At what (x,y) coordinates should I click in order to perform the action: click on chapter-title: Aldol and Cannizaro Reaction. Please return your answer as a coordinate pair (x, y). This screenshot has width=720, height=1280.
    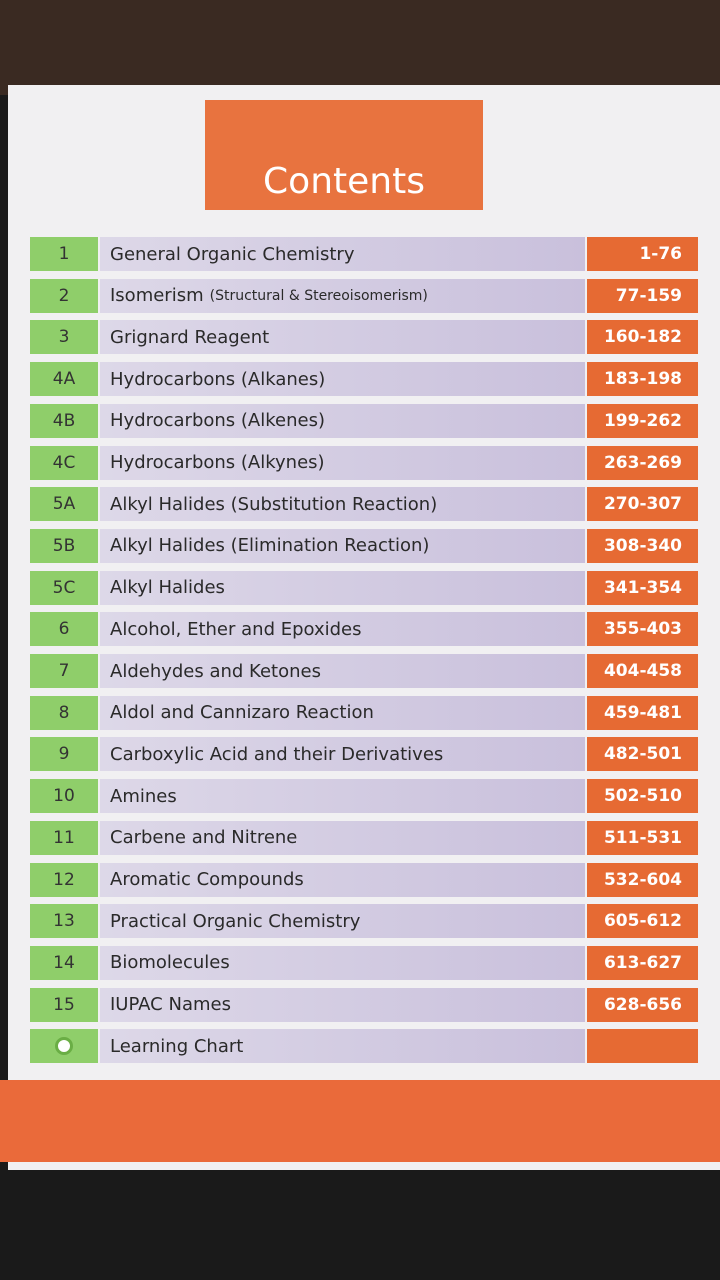
    Looking at the image, I should click on (342, 712).